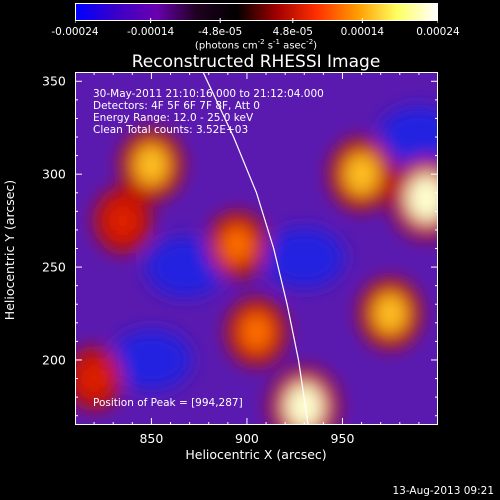 The width and height of the screenshot is (500, 500). What do you see at coordinates (362, 32) in the screenshot?
I see `colorbar-tick-label: 0.00014` at bounding box center [362, 32].